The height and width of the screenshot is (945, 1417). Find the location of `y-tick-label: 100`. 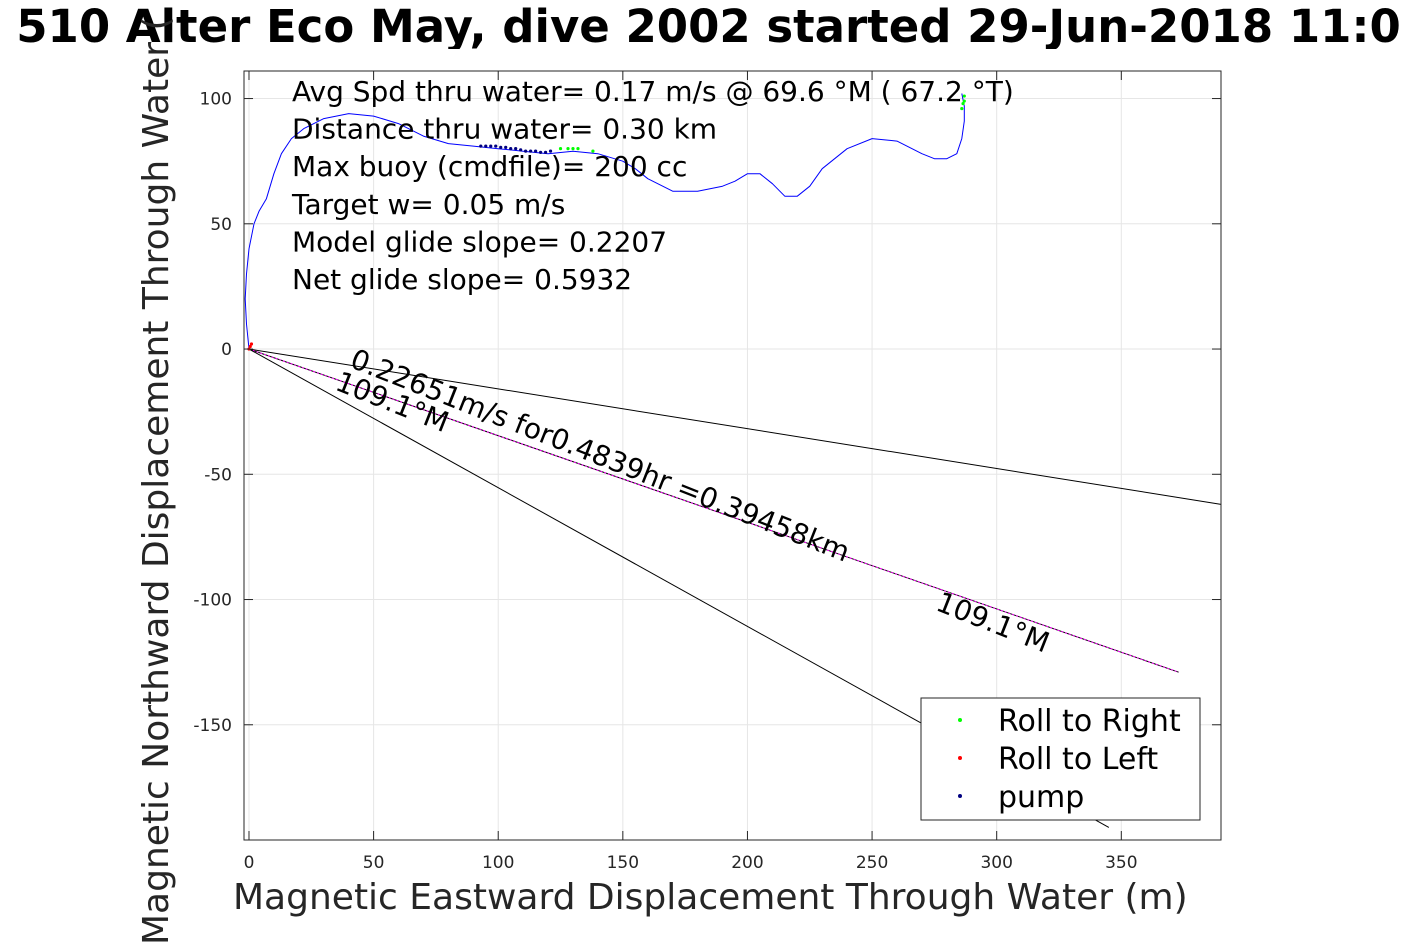

y-tick-label: 100 is located at coordinates (216, 100).